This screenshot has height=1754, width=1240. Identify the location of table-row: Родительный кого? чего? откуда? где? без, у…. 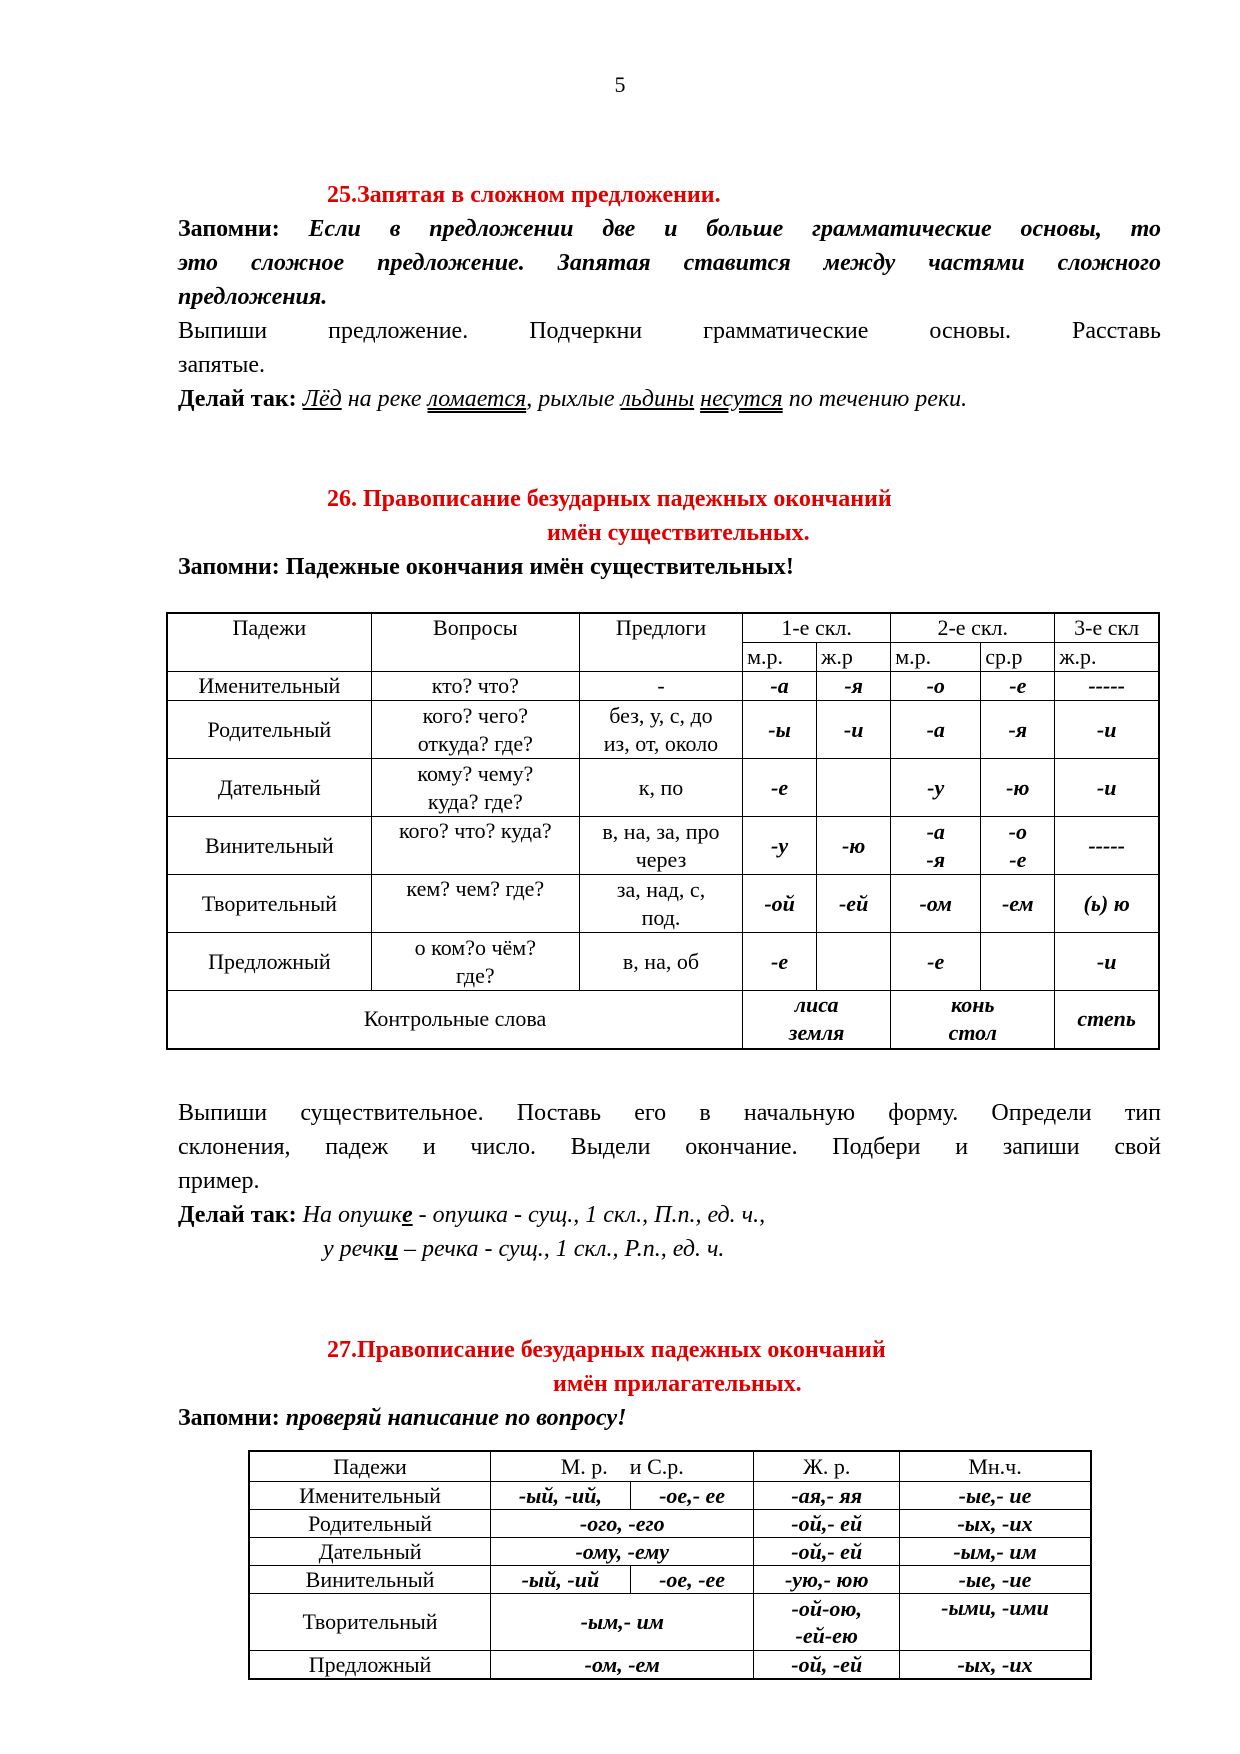
(663, 729).